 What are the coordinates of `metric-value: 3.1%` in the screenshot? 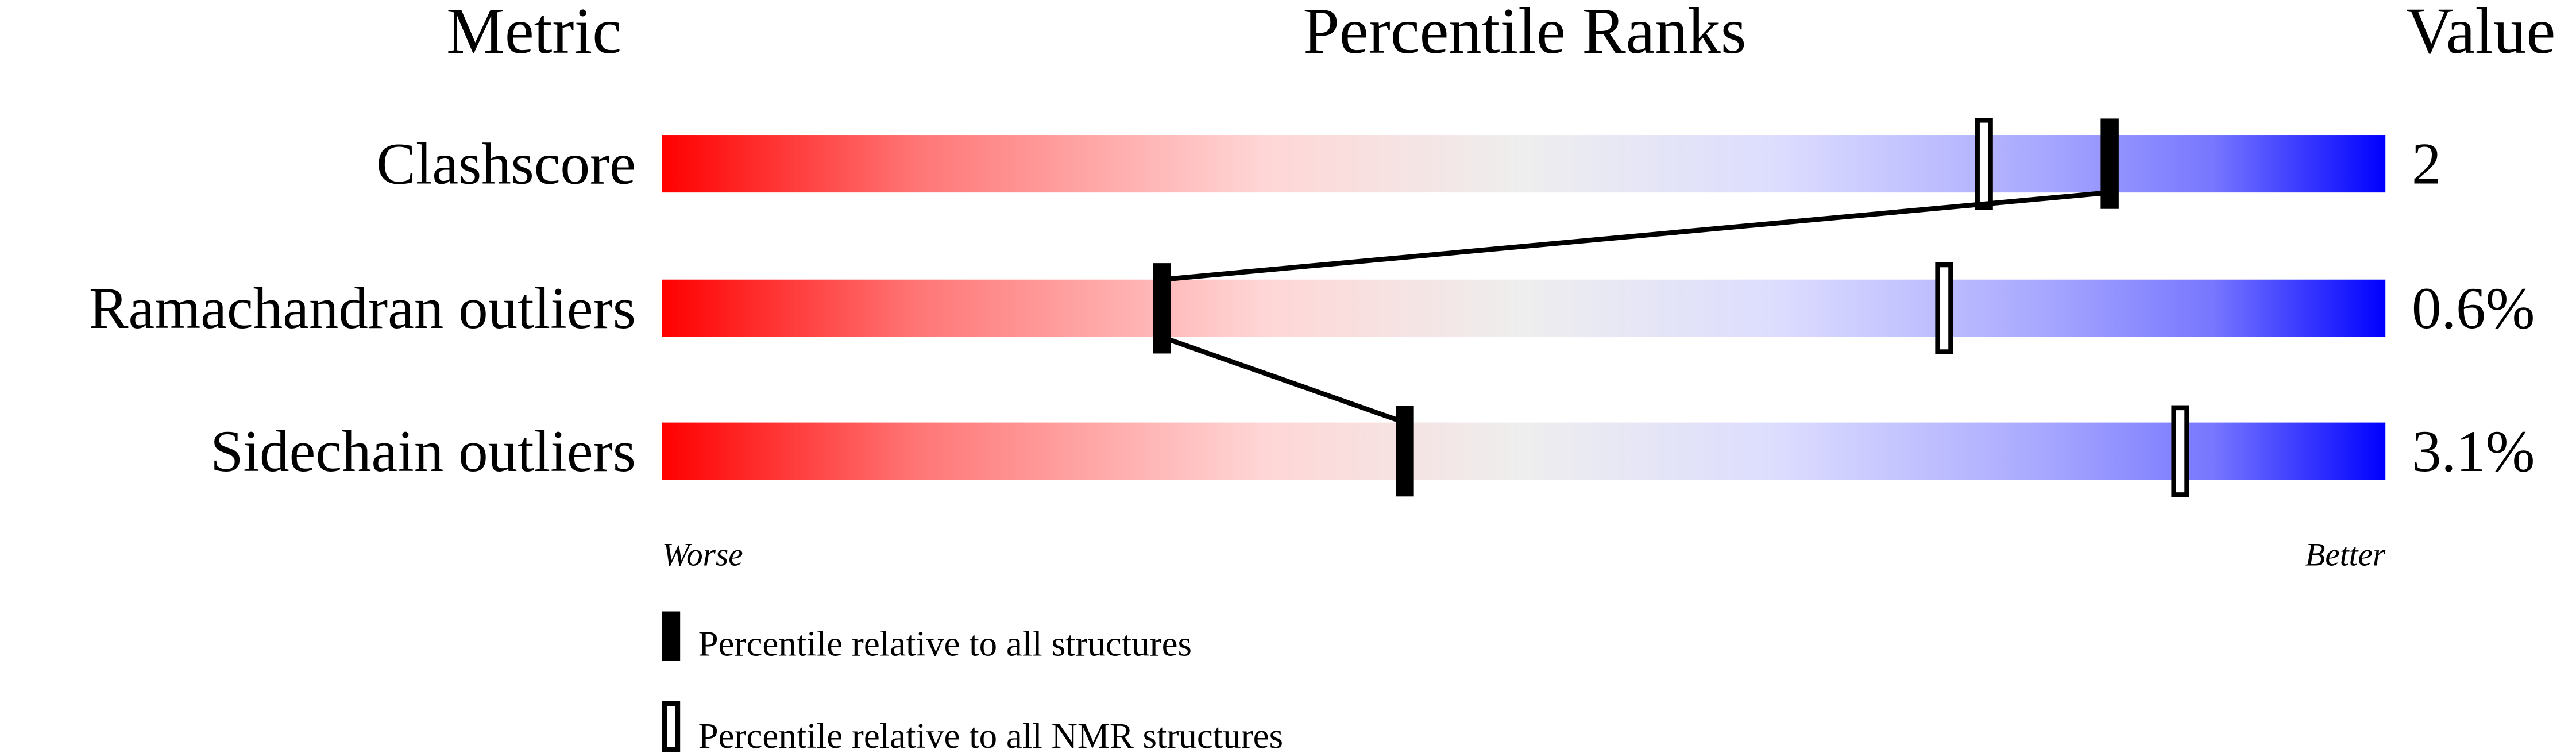 It's located at (2473, 451).